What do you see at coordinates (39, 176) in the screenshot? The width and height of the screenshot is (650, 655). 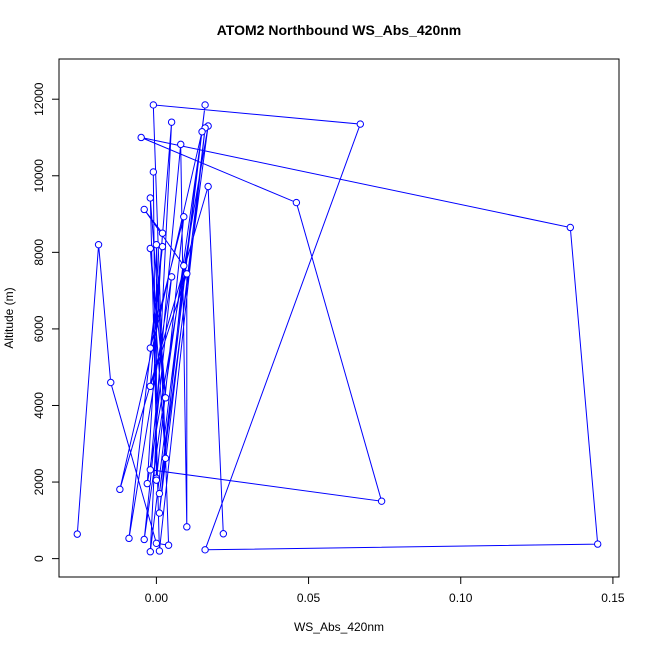 I see `y-tick-label: 10000` at bounding box center [39, 176].